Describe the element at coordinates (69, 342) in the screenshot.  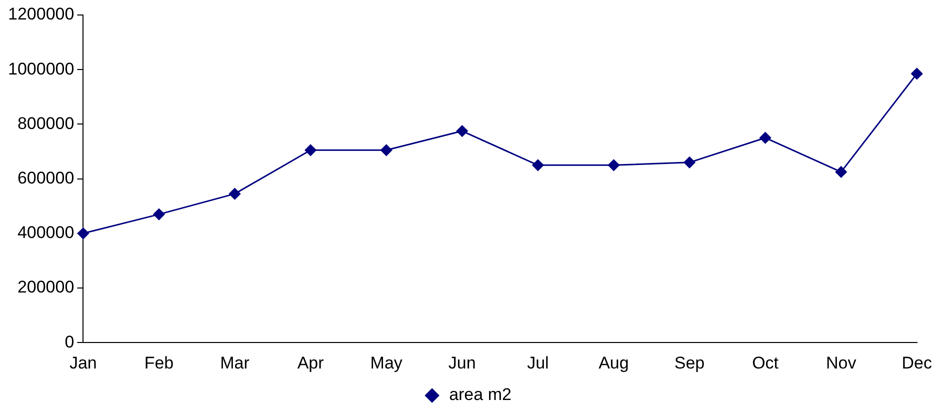
I see `y-tick-label: 0` at that location.